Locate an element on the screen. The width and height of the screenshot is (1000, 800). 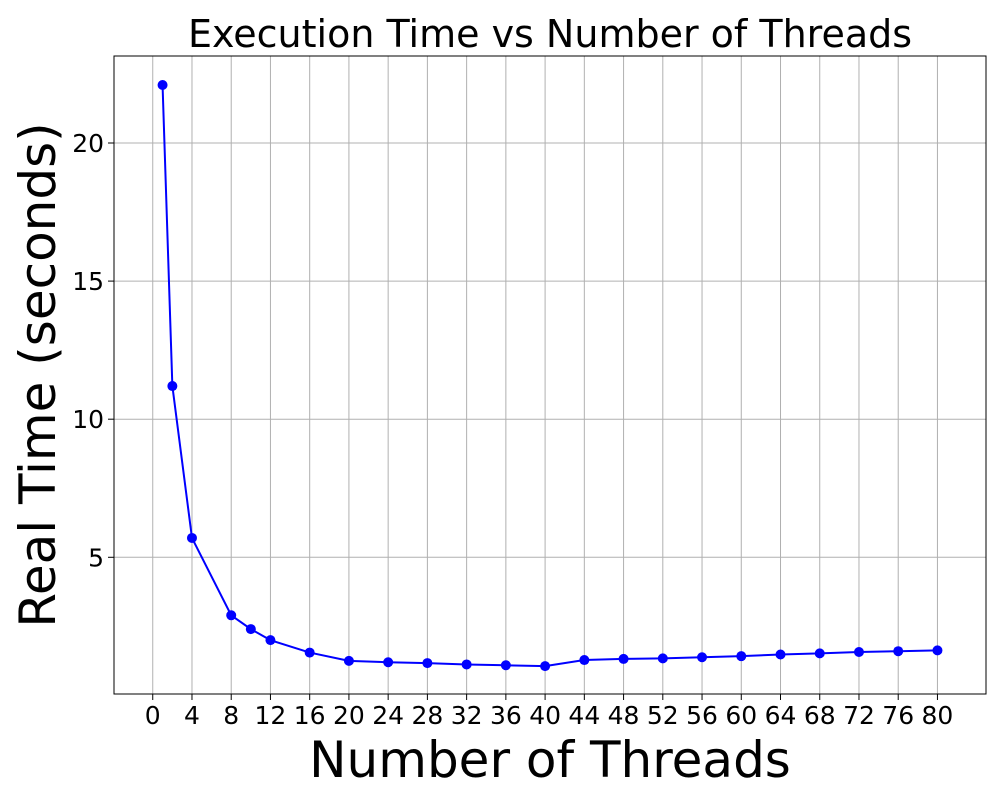
x-tick-label: 40 is located at coordinates (545, 715).